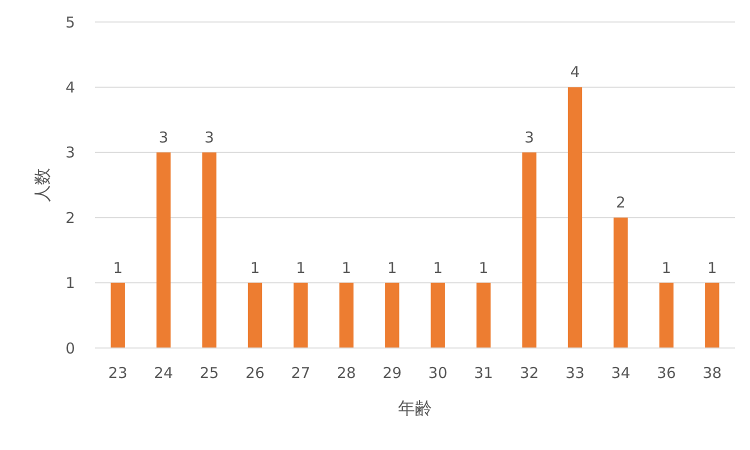 The width and height of the screenshot is (750, 450). What do you see at coordinates (70, 283) in the screenshot?
I see `y-tick-label: 1` at bounding box center [70, 283].